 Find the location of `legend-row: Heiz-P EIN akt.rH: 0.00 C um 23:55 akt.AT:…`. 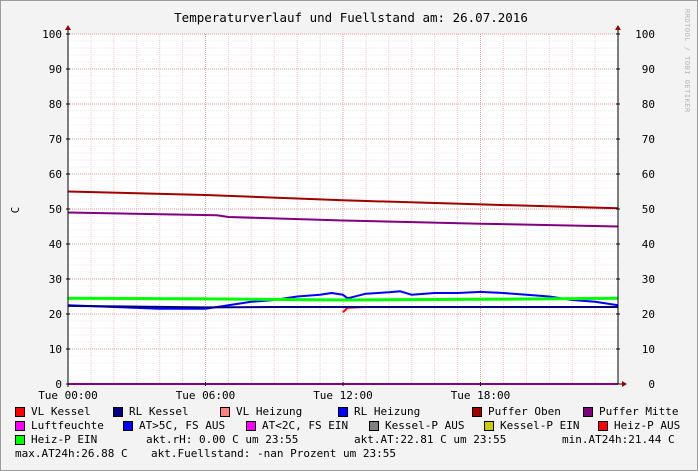

legend-row: Heiz-P EIN akt.rH: 0.00 C um 23:55 akt.AT:… is located at coordinates (355, 440).